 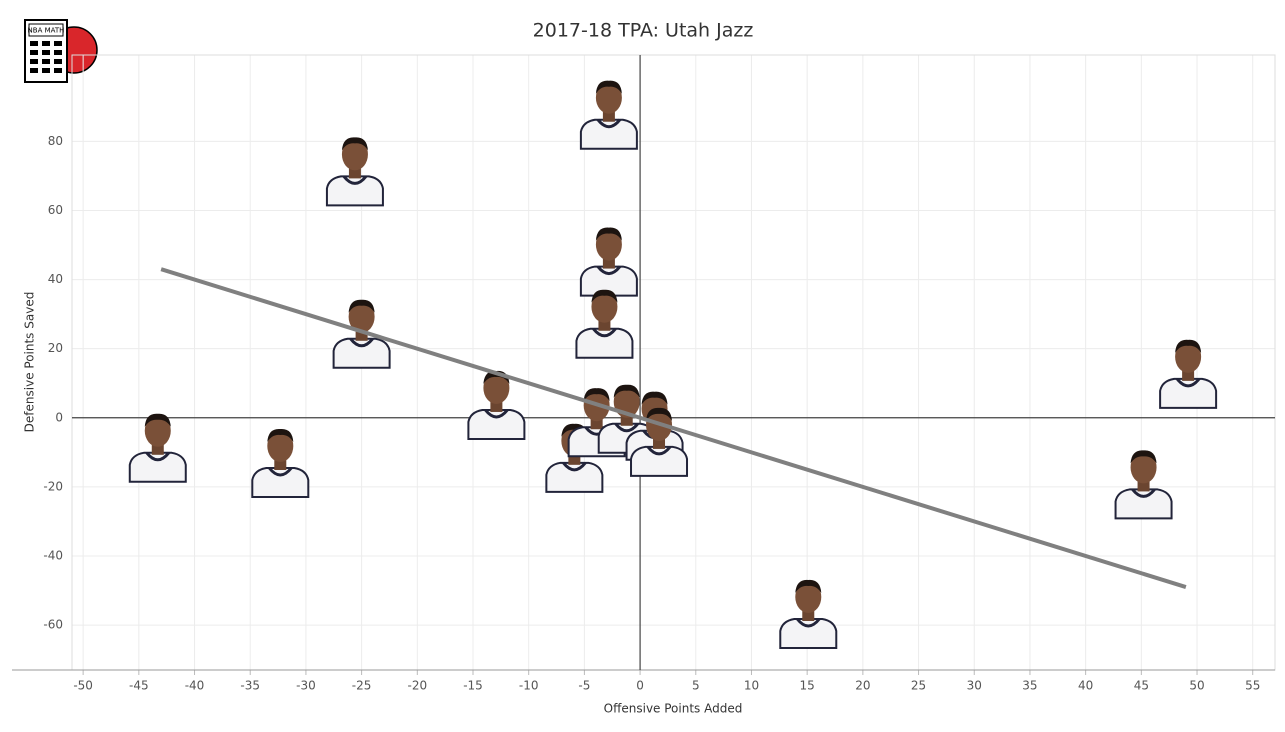 I want to click on x-tick-label: -35, so click(x=250, y=686).